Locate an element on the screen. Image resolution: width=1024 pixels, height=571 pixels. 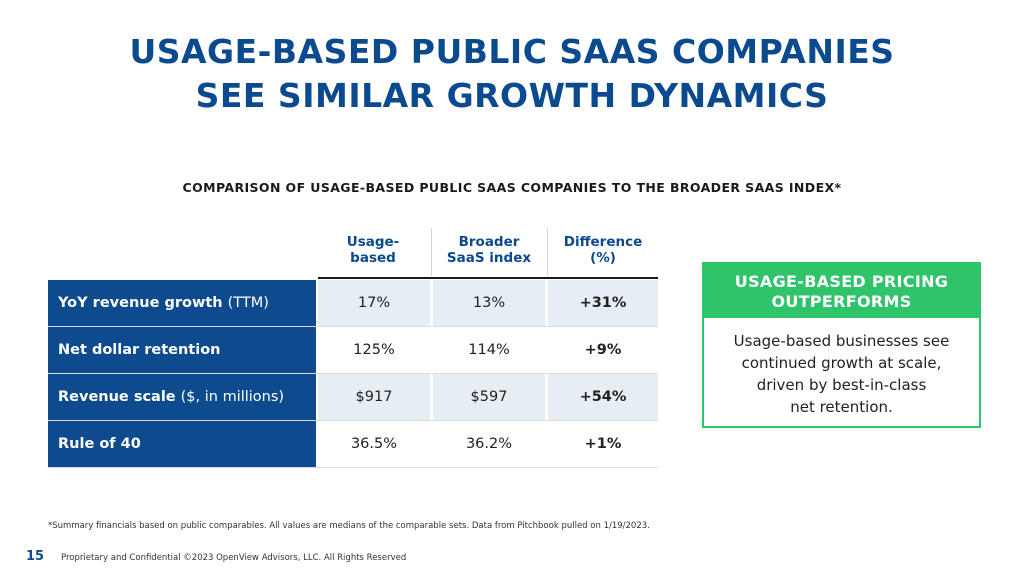
usage-based-value: 17% is located at coordinates (374, 303).